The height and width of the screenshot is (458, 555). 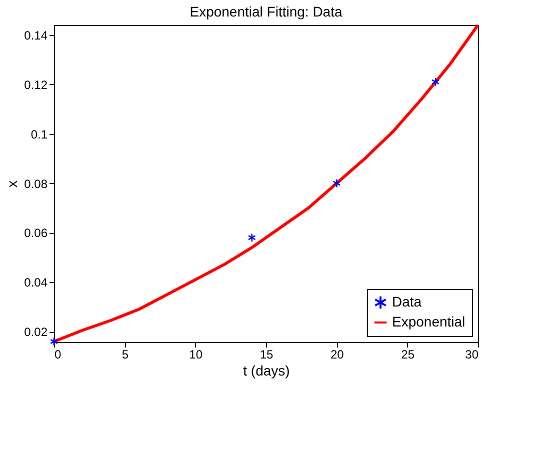 I want to click on x-tick-label: 30, so click(x=472, y=355).